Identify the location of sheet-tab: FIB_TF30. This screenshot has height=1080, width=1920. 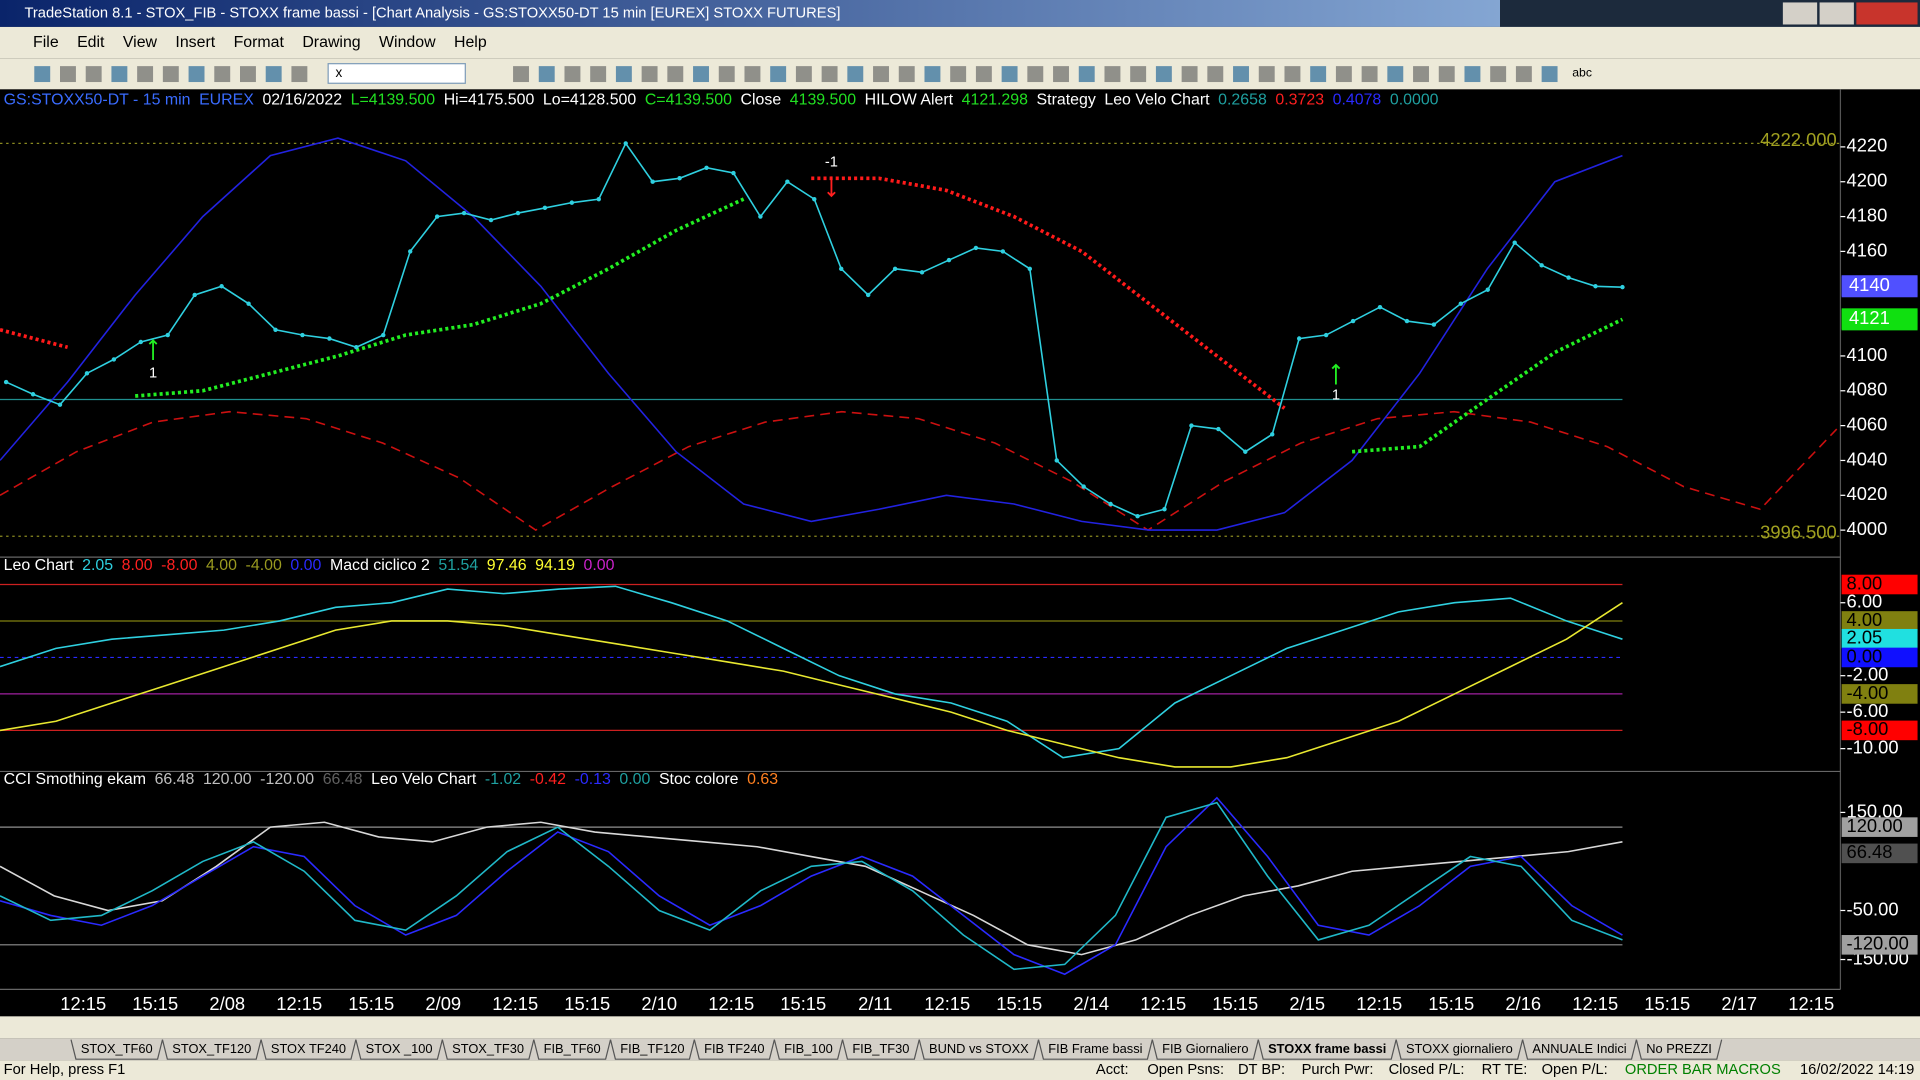
(880, 1048).